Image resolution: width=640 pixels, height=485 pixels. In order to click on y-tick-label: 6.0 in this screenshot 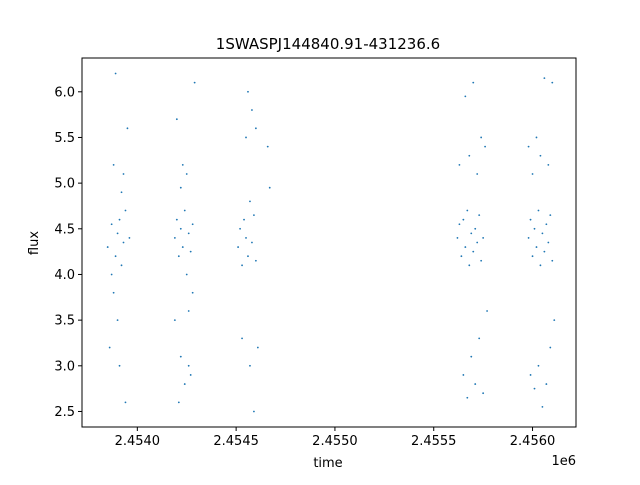, I will do `click(64, 92)`.